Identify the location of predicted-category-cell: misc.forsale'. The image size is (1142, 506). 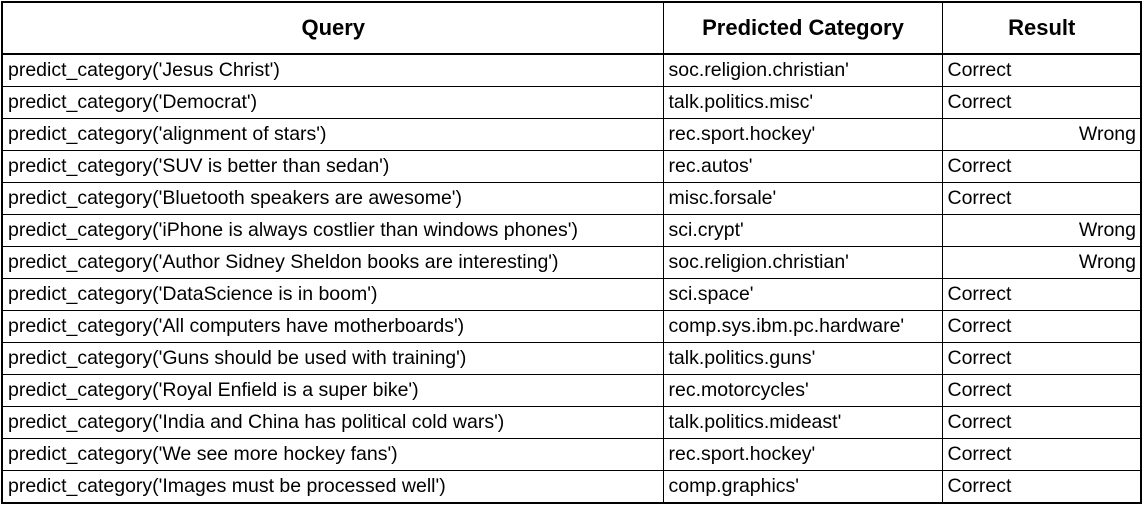
(802, 198).